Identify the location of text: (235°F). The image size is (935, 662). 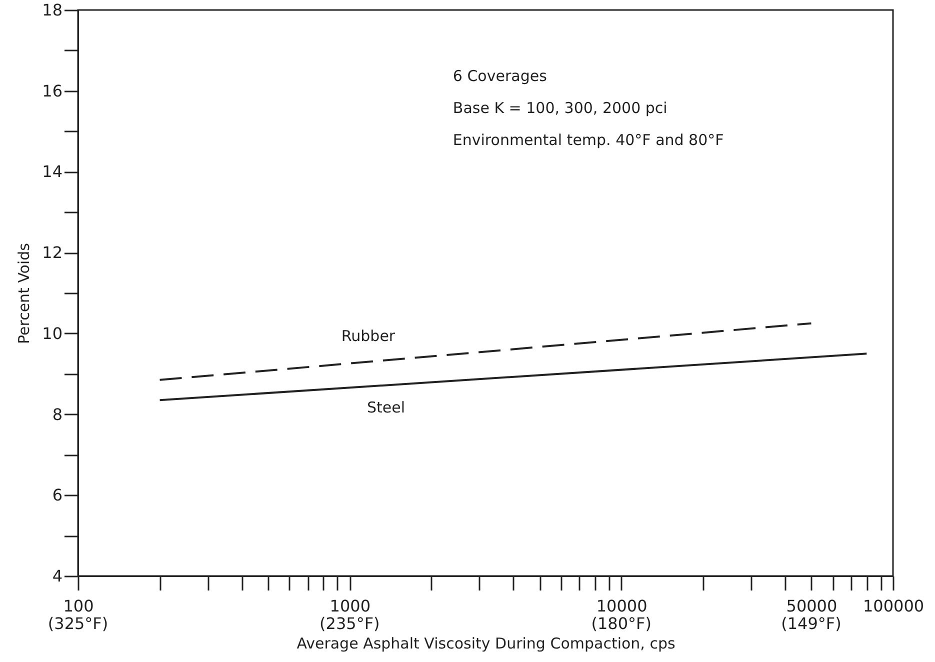
(350, 623).